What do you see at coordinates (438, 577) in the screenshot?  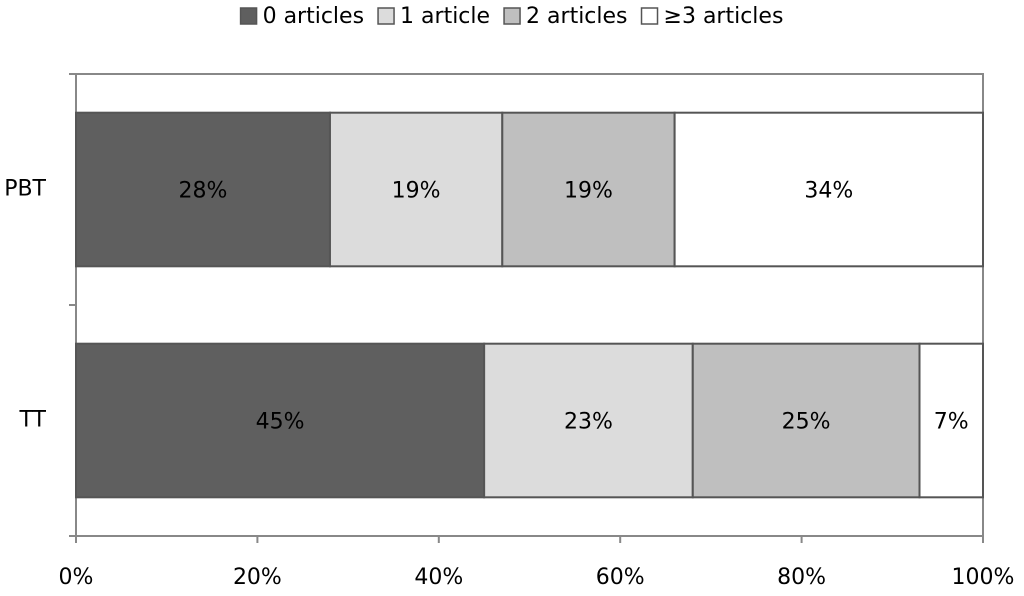 I see `x-tick-label: 40%` at bounding box center [438, 577].